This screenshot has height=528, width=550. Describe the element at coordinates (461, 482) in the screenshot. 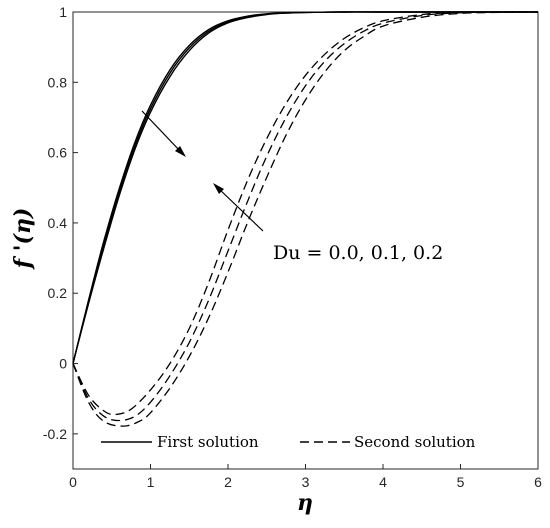

I see `x-tick-label: 5` at that location.